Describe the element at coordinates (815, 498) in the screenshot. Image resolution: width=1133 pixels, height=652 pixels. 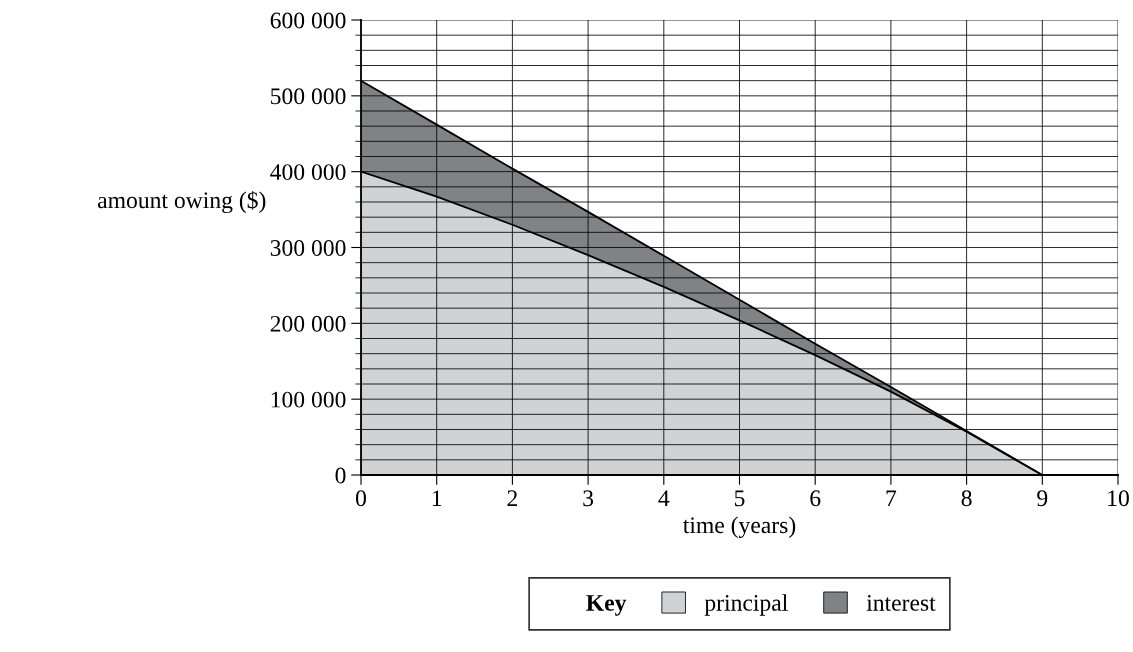
I see `x-tick-label: 6` at that location.